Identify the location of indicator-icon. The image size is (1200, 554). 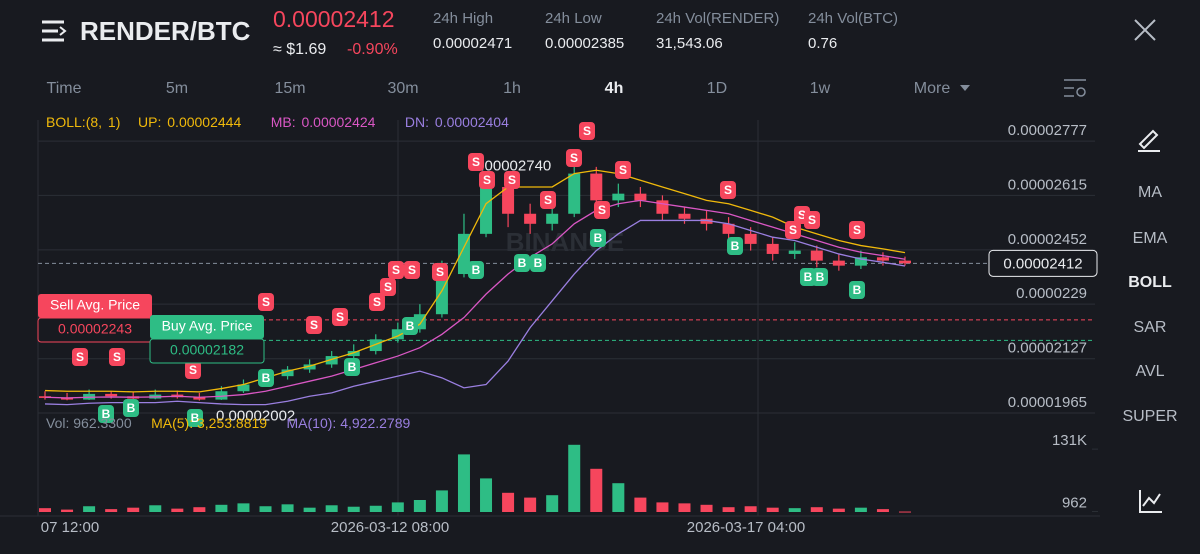
(1150, 501).